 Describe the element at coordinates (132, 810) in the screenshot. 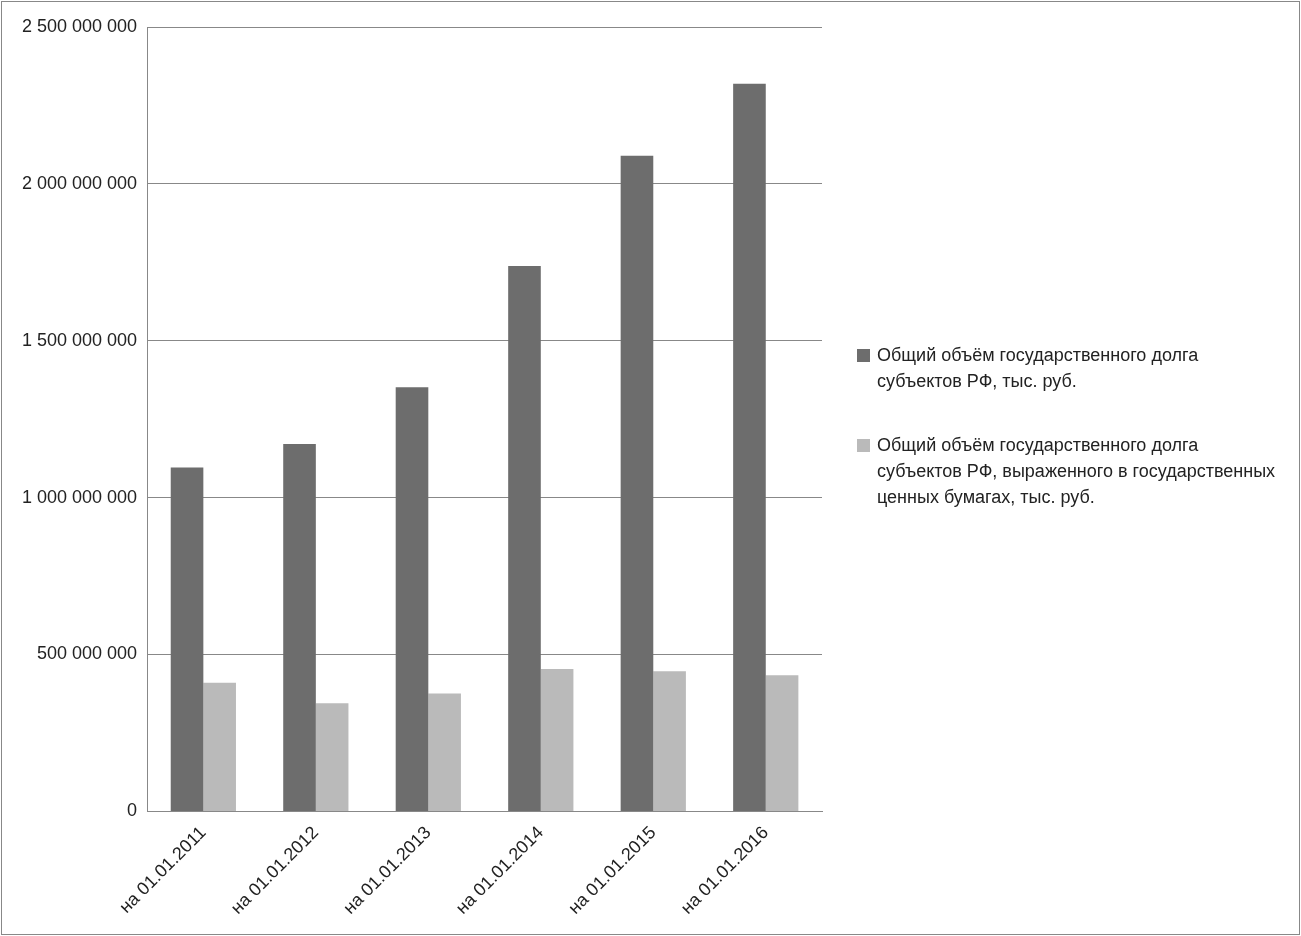

I see `y-tick-label: 0` at that location.